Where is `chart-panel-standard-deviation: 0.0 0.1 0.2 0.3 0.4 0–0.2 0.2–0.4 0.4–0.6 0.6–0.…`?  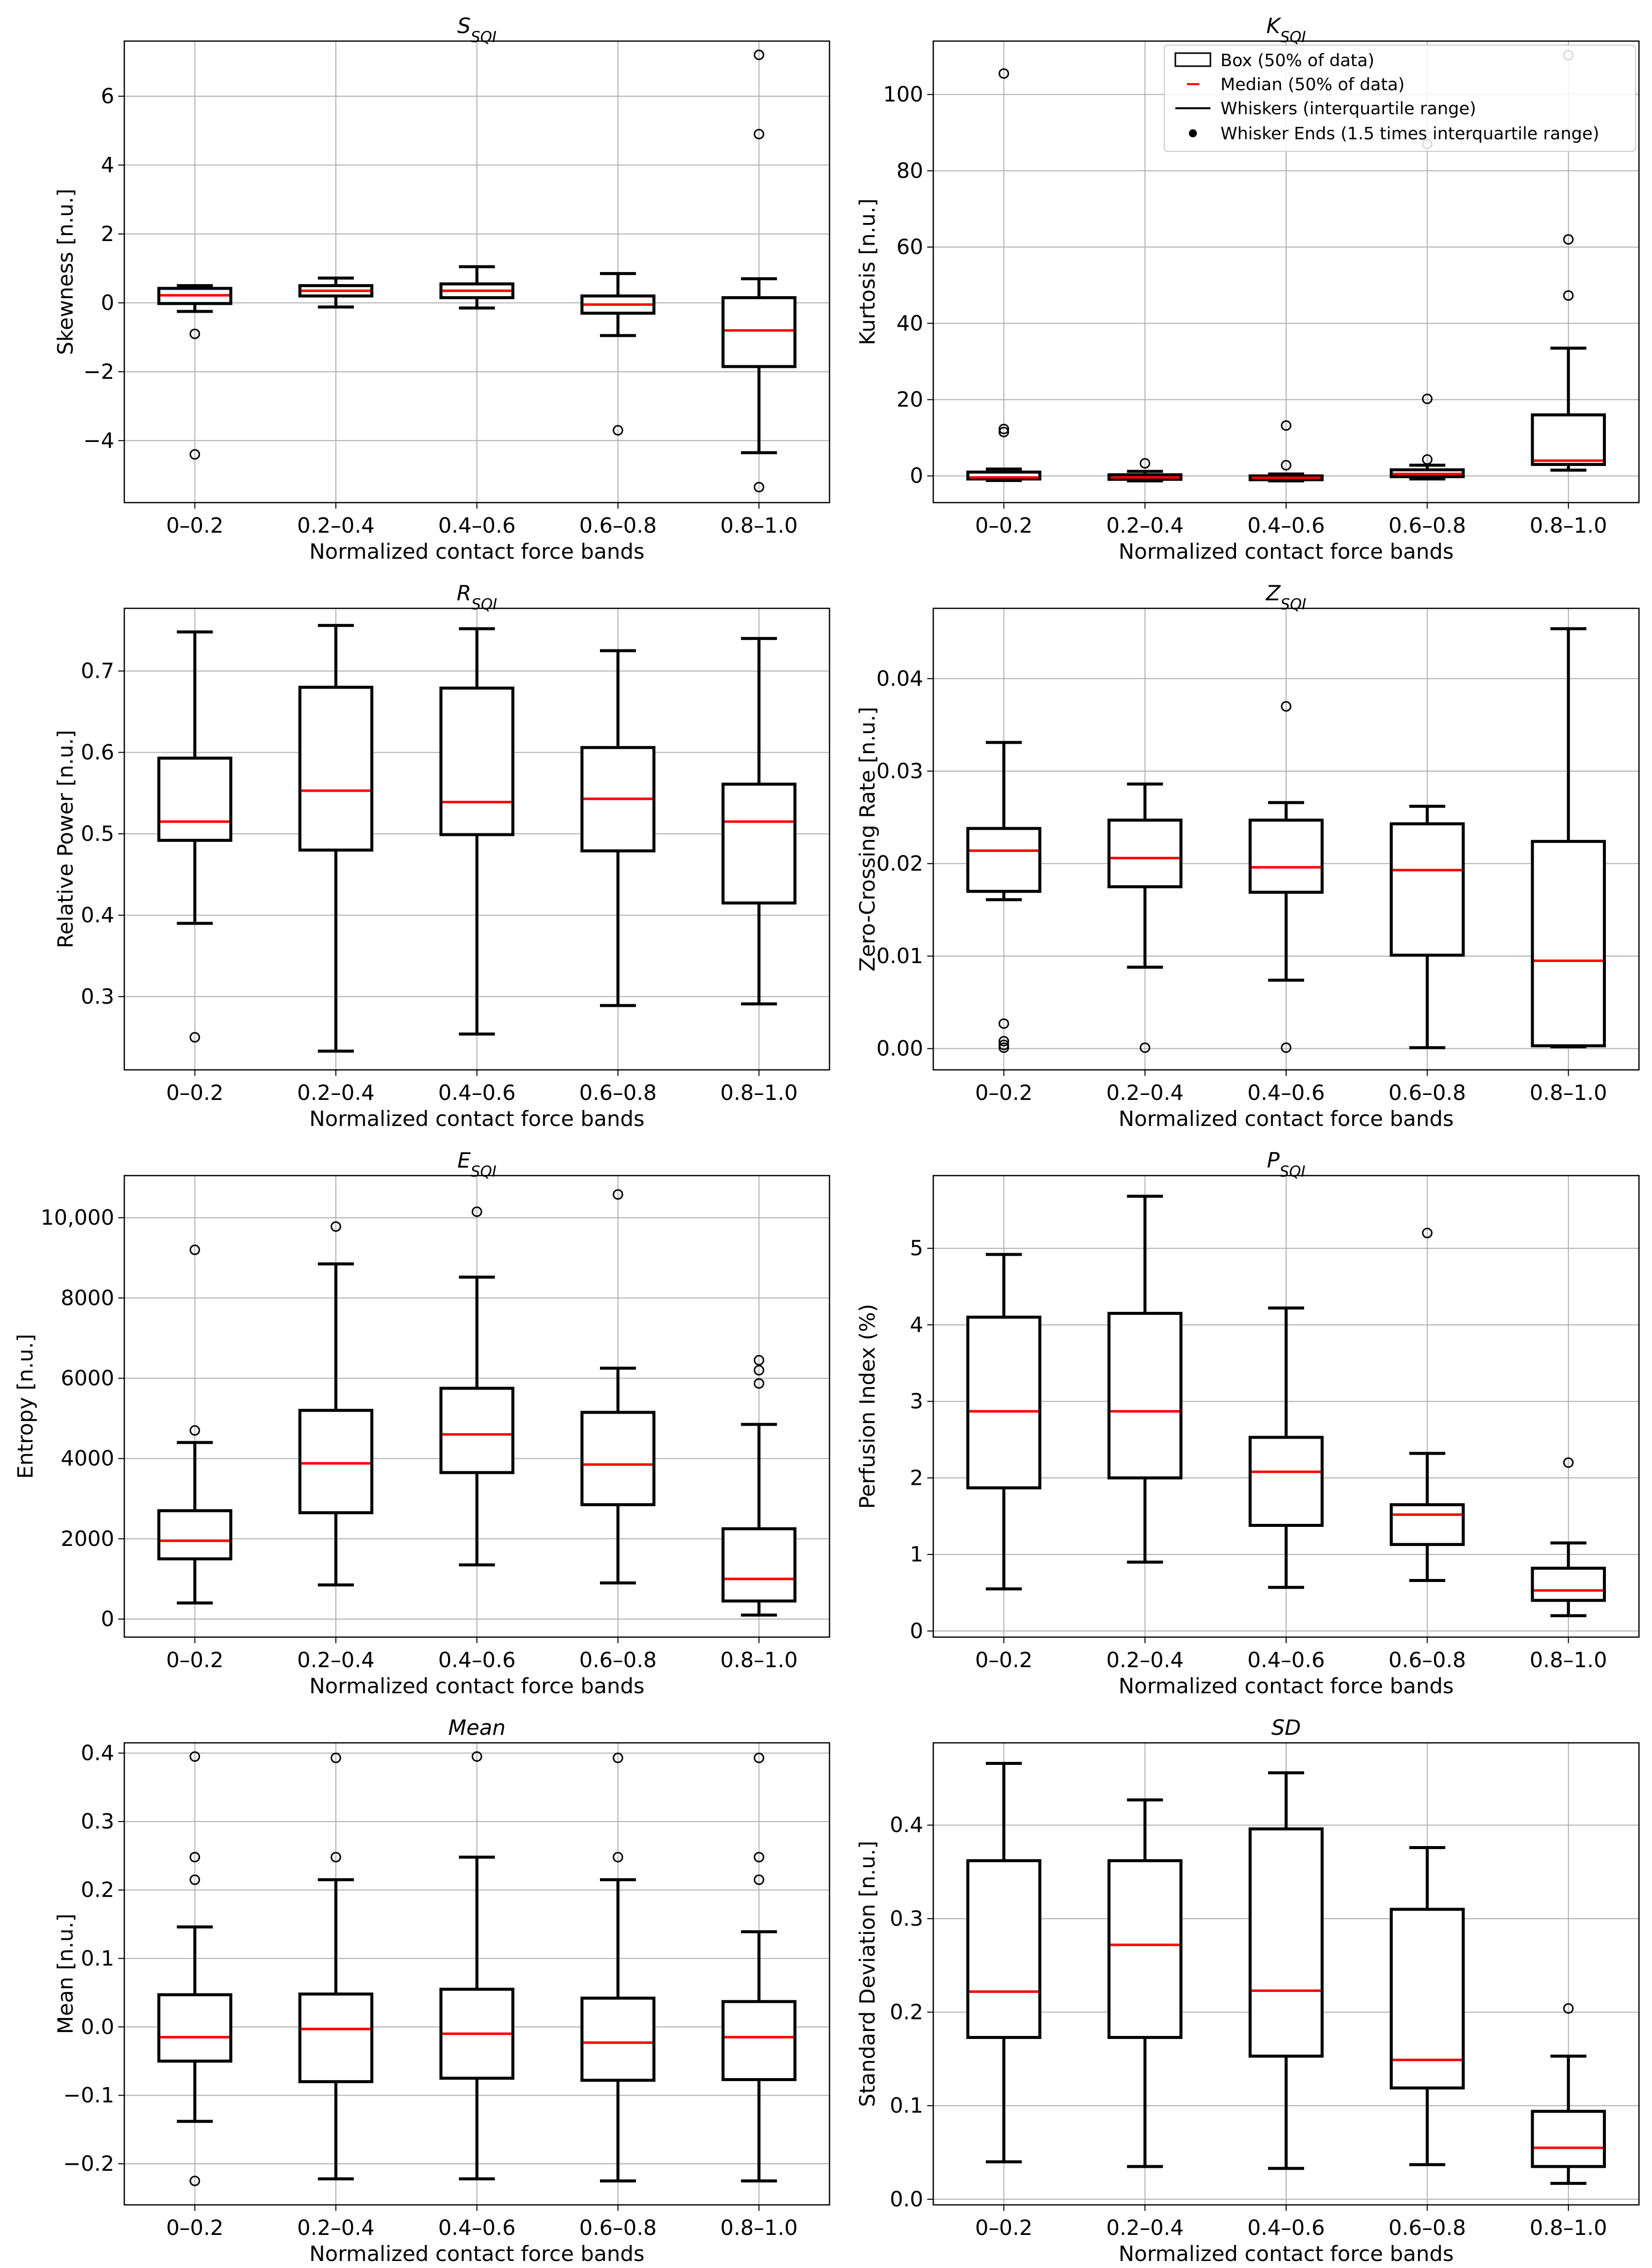 chart-panel-standard-deviation: 0.0 0.1 0.2 0.3 0.4 0–0.2 0.2–0.4 0.4–0.6 0.6–0.… is located at coordinates (1248, 1990).